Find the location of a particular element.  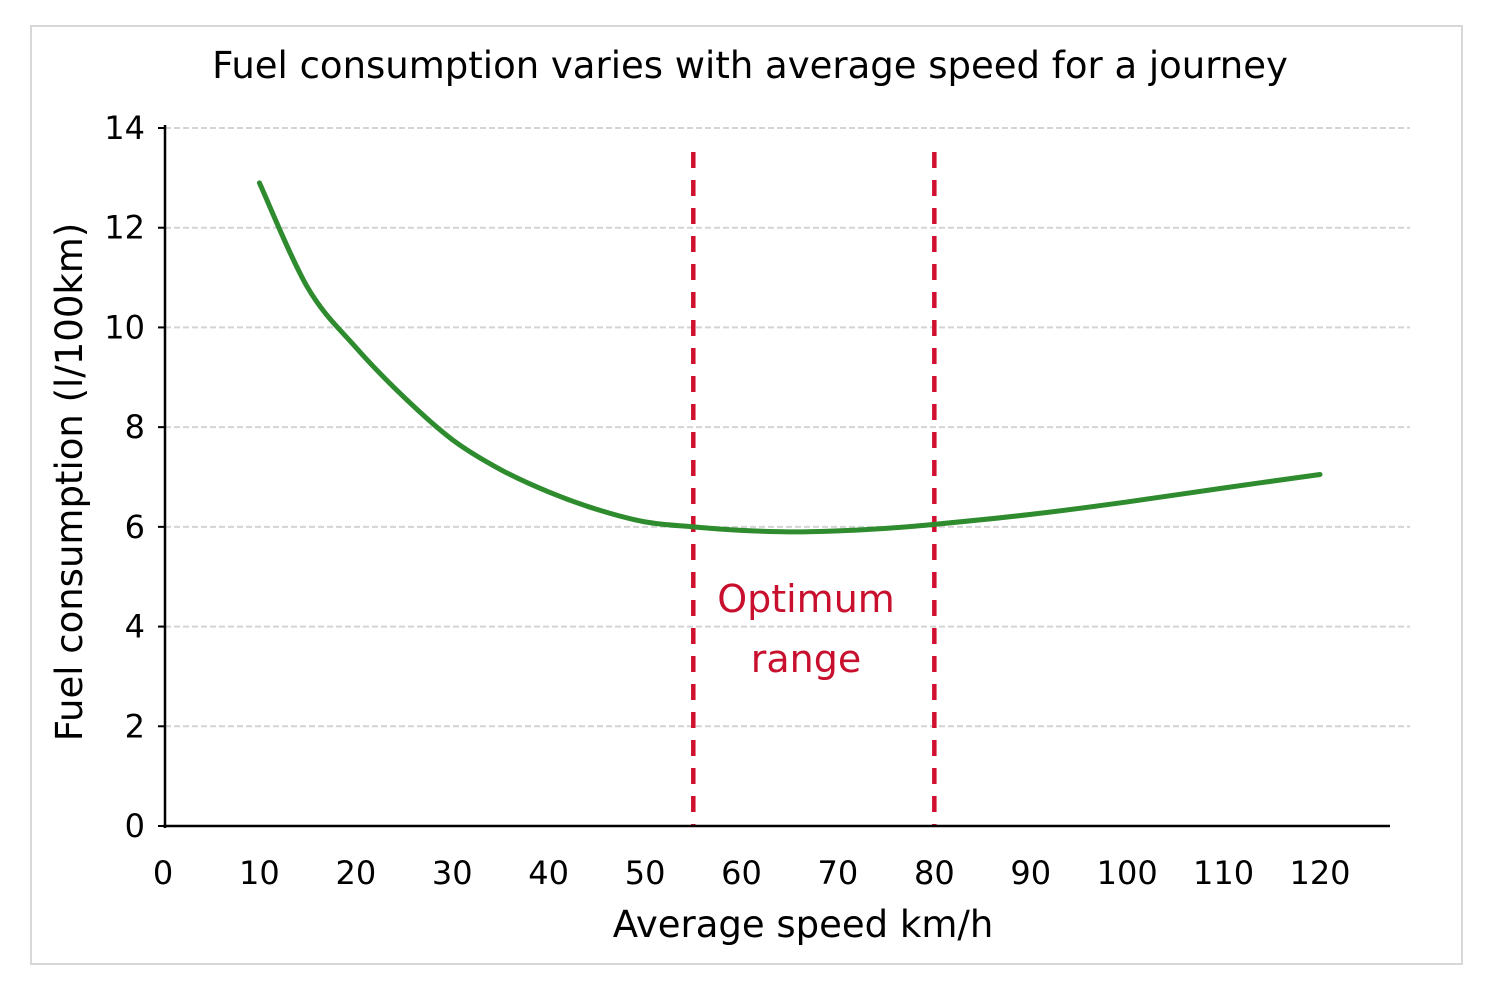

y-tick-label: 8 is located at coordinates (135, 427).